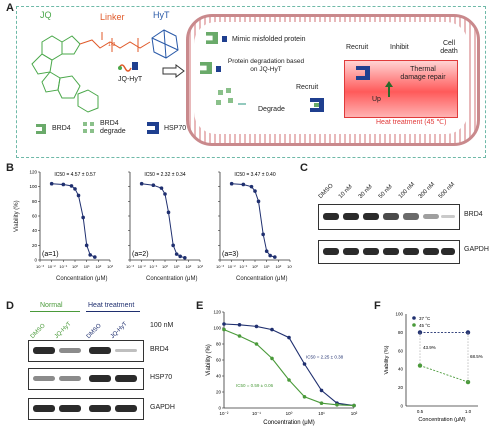 Image resolution: width=500 pixels, height=436 pixels. Describe the element at coordinates (61, 128) in the screenshot. I see `legend-brd4: BRD4` at that location.